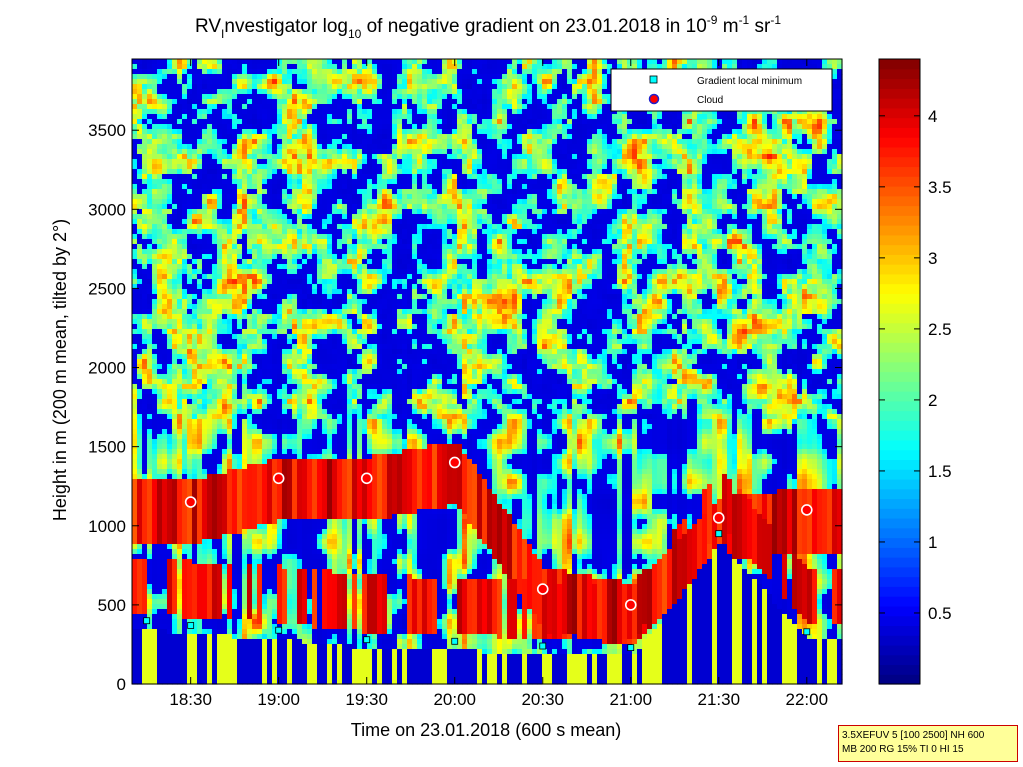 This screenshot has height=767, width=1023. I want to click on info-box-line-2: MB 200 RG 15% TI 0 HI 15, so click(903, 749).